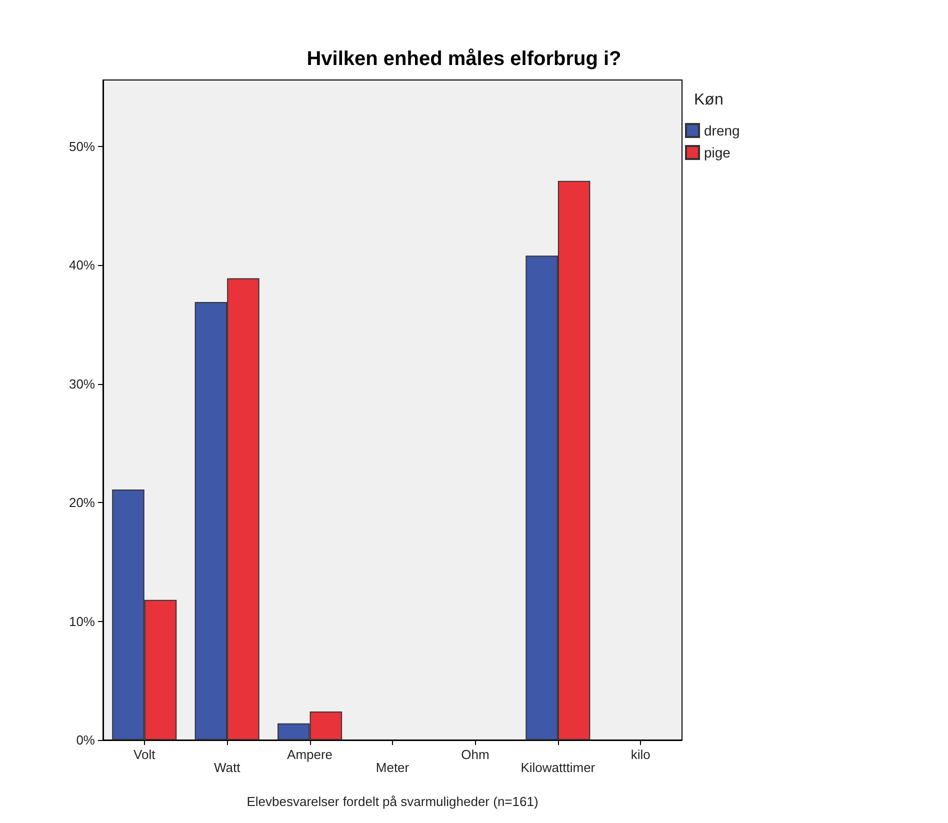  Describe the element at coordinates (464, 59) in the screenshot. I see `chart-title: Hvilken enhed måles elforbrug i?` at that location.